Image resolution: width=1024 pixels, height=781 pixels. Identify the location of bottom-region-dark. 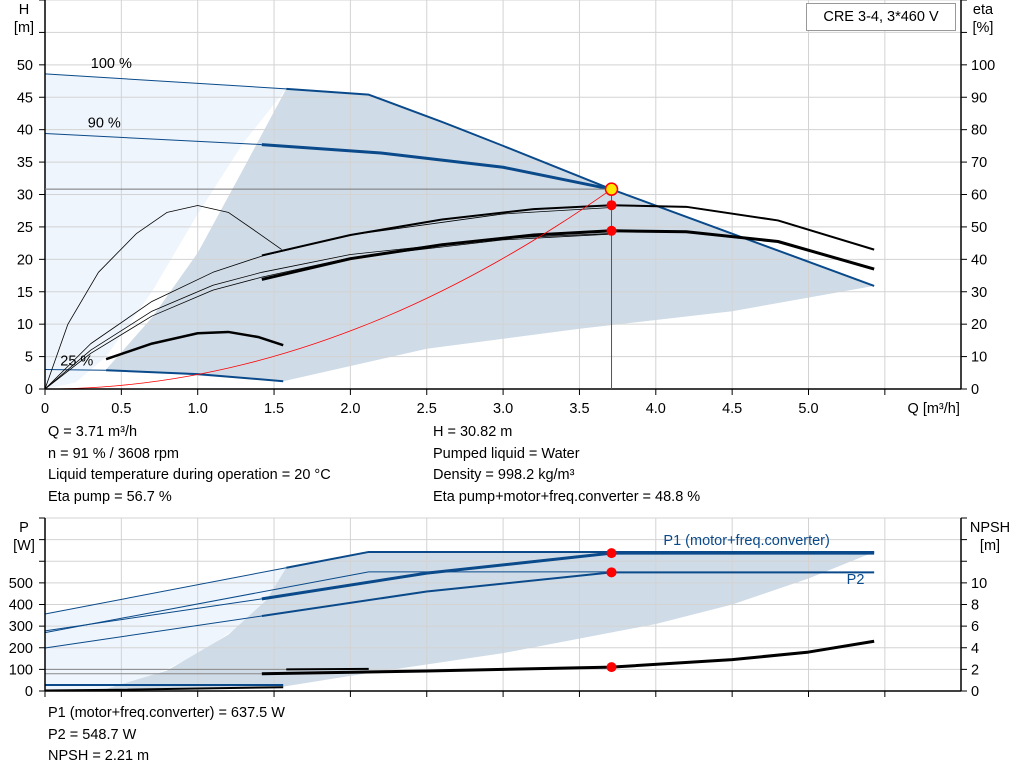
(490, 620).